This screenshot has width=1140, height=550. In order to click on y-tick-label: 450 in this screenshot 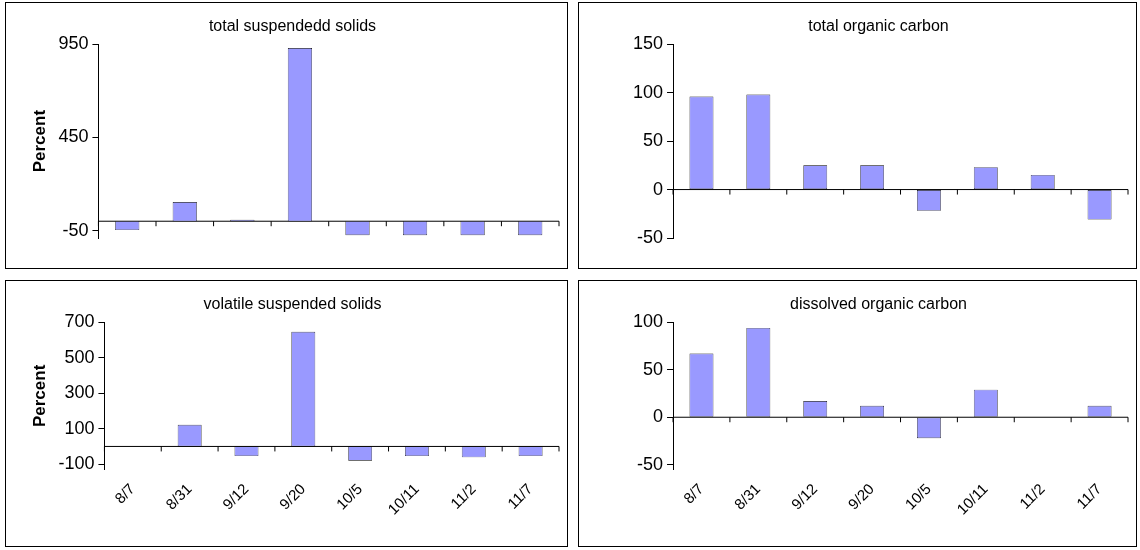, I will do `click(73, 136)`.